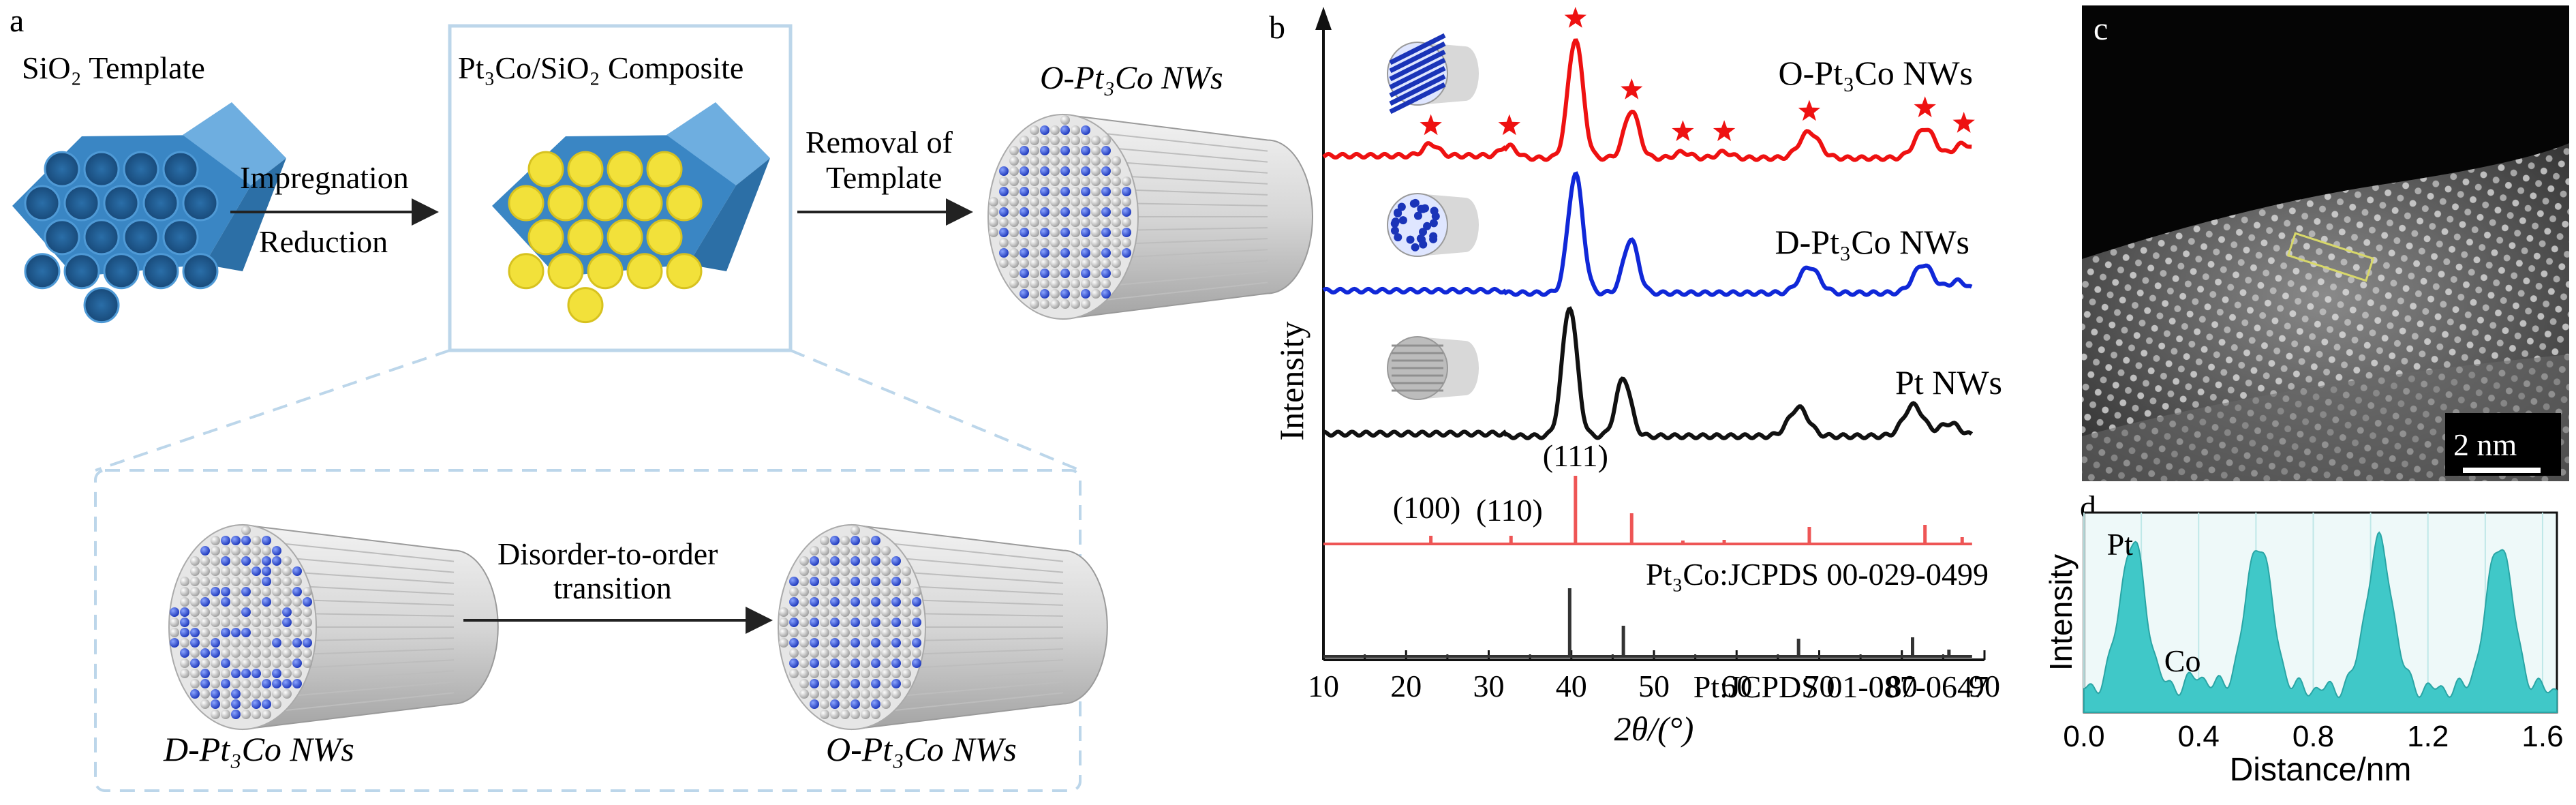 This screenshot has height=805, width=2576. Describe the element at coordinates (1323, 18) in the screenshot. I see `y-axis-arrow` at that location.